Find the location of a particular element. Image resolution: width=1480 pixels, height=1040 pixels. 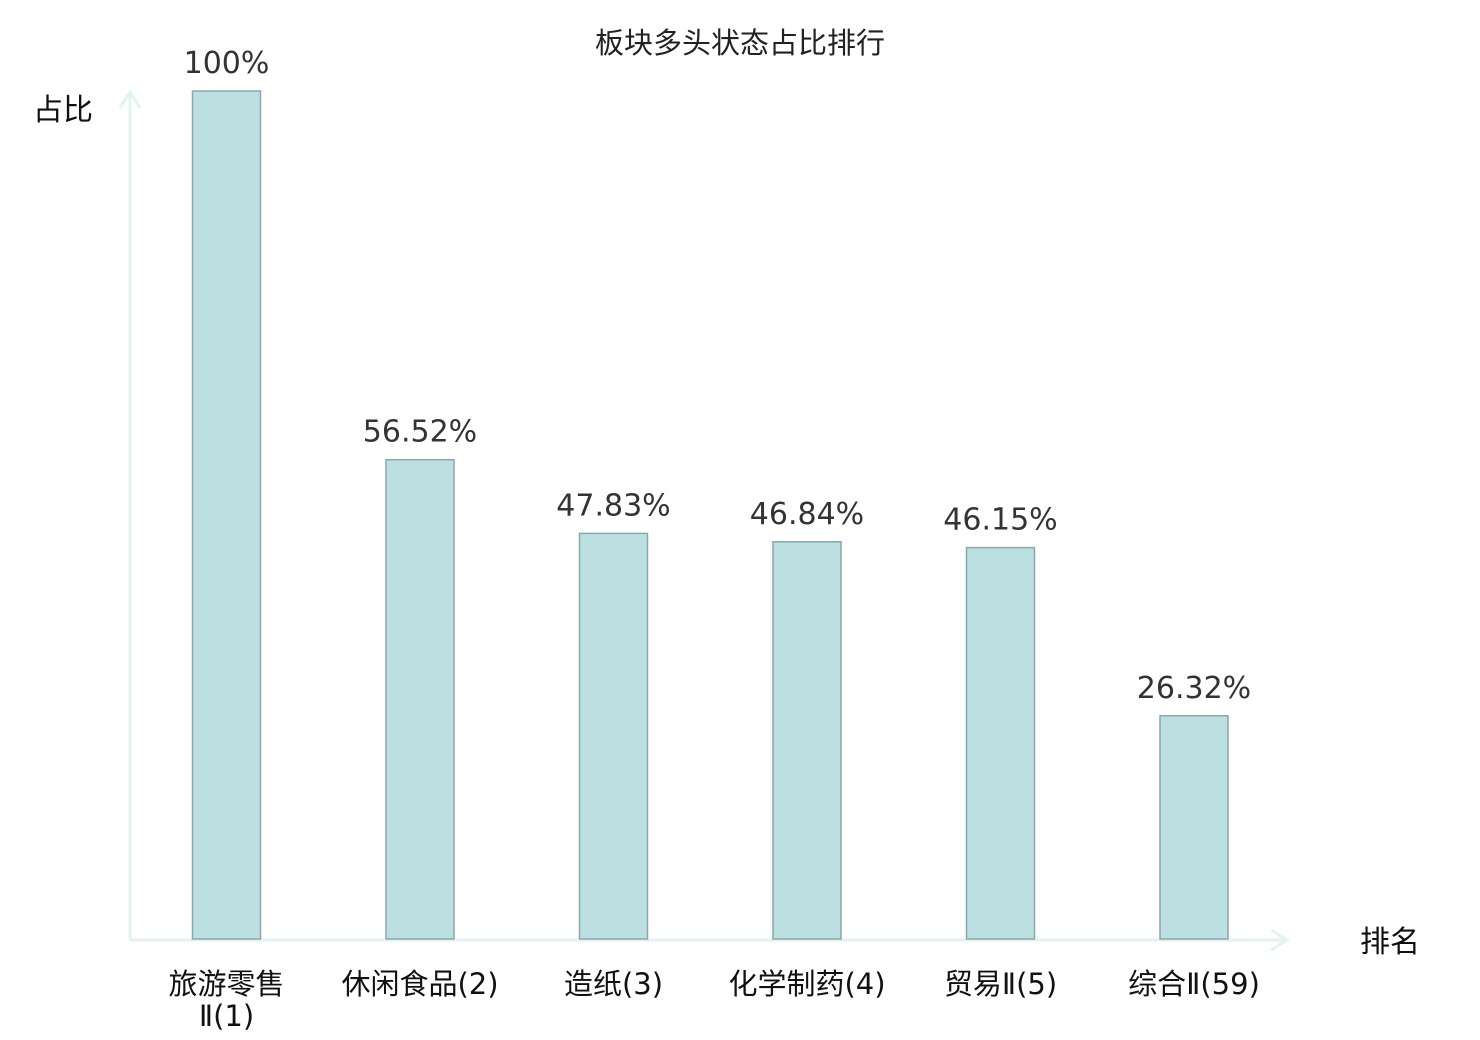

category-label-2: 休闲食品(2) is located at coordinates (419, 984).